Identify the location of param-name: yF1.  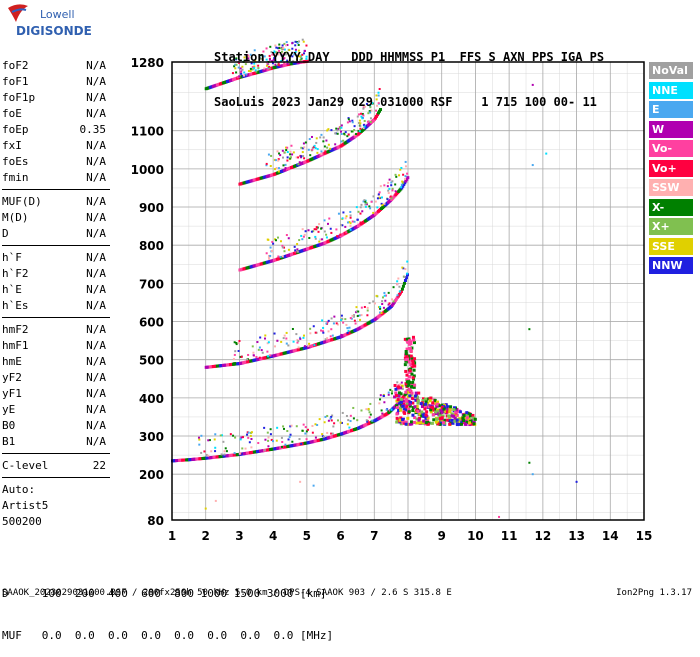
(12, 393).